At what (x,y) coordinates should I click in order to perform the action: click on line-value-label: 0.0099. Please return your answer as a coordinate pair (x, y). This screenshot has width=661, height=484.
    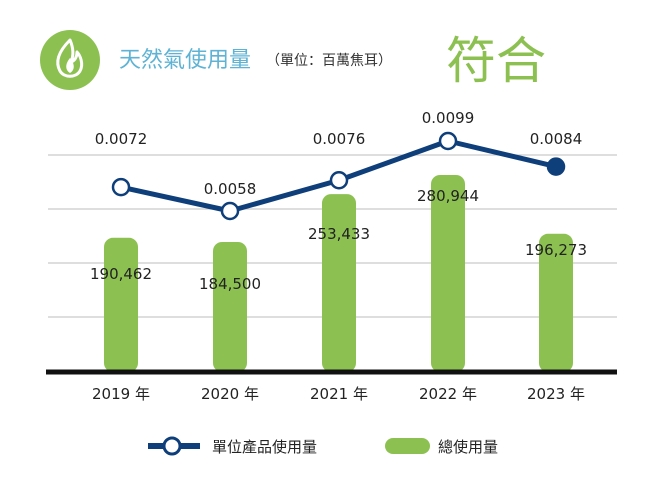
    Looking at the image, I should click on (448, 118).